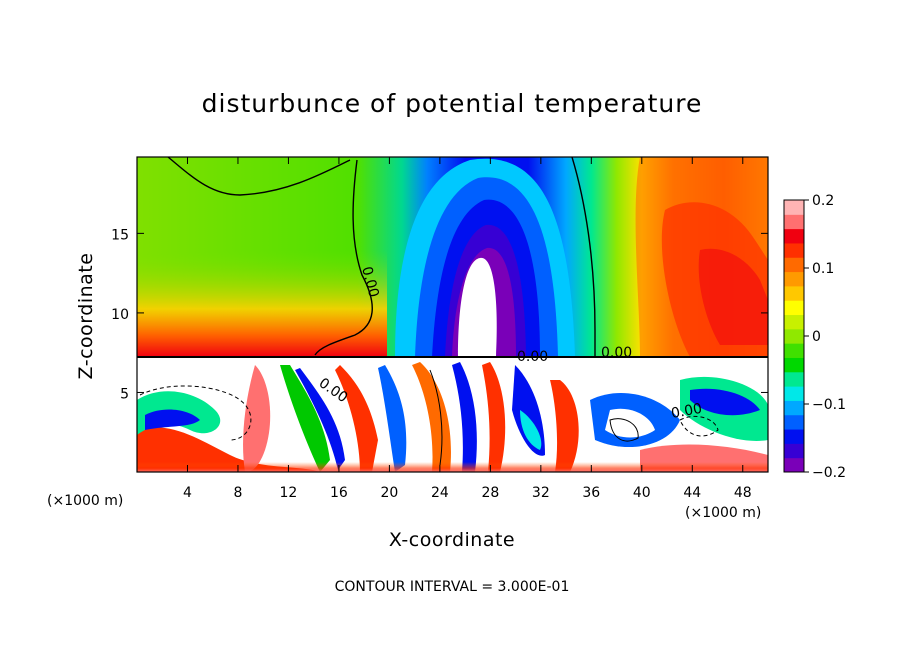 The width and height of the screenshot is (904, 654). What do you see at coordinates (686, 411) in the screenshot?
I see `contour-label-5: 0.00` at bounding box center [686, 411].